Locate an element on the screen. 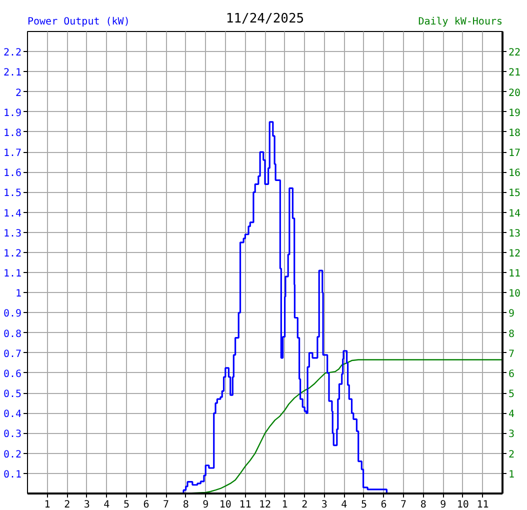 Image resolution: width=527 pixels, height=510 pixels. y2-tick-label: 7 is located at coordinates (511, 354).